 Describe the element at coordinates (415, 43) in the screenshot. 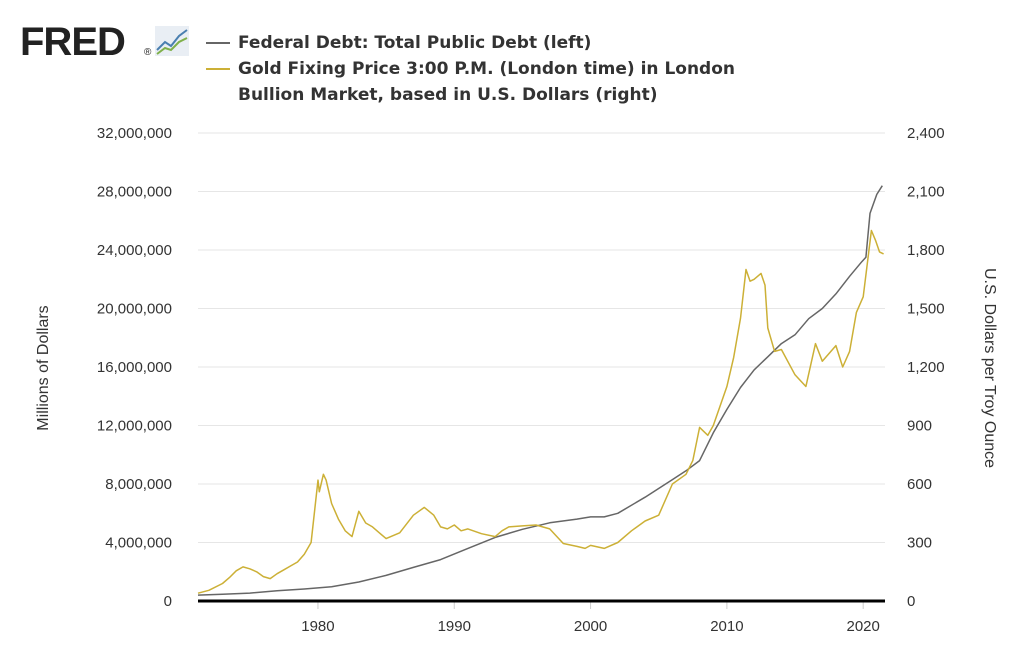

I see `legend-label-federal-debt: Federal Debt: Total Public Debt (left)` at that location.